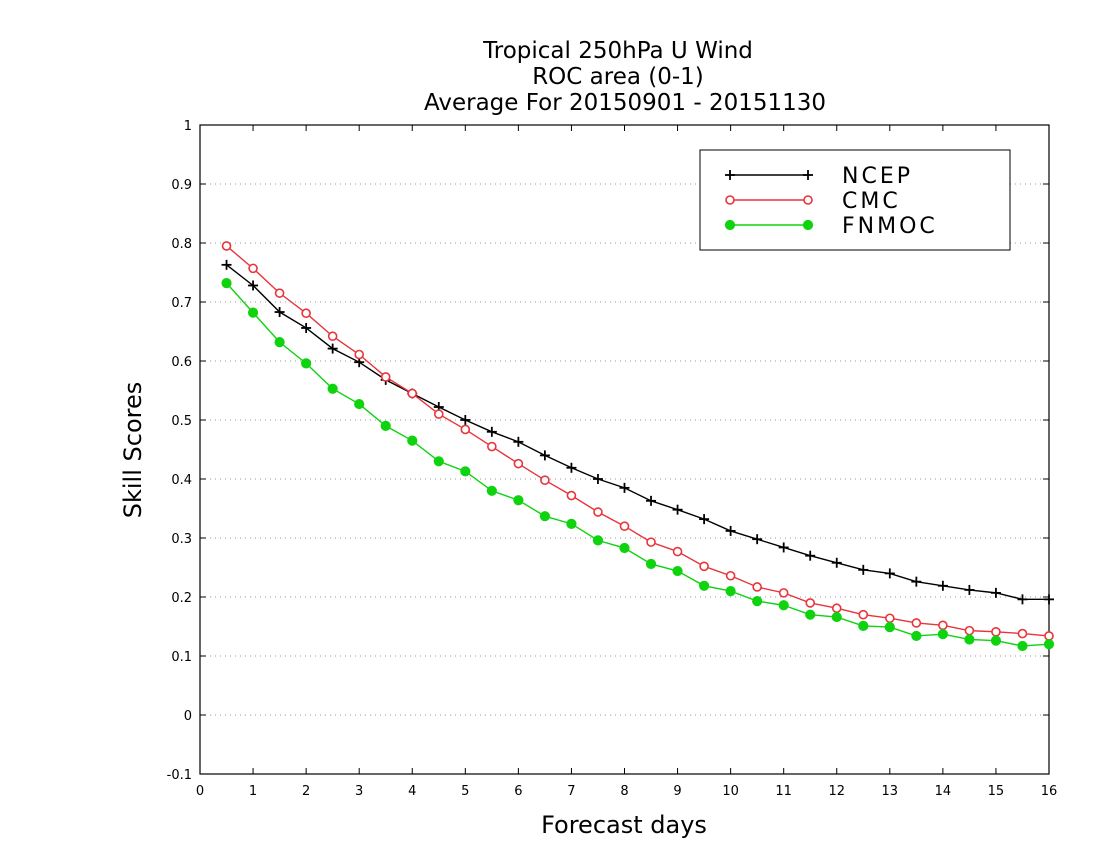 The width and height of the screenshot is (1100, 850). Describe the element at coordinates (200, 791) in the screenshot. I see `x-tick-label: 0` at that location.